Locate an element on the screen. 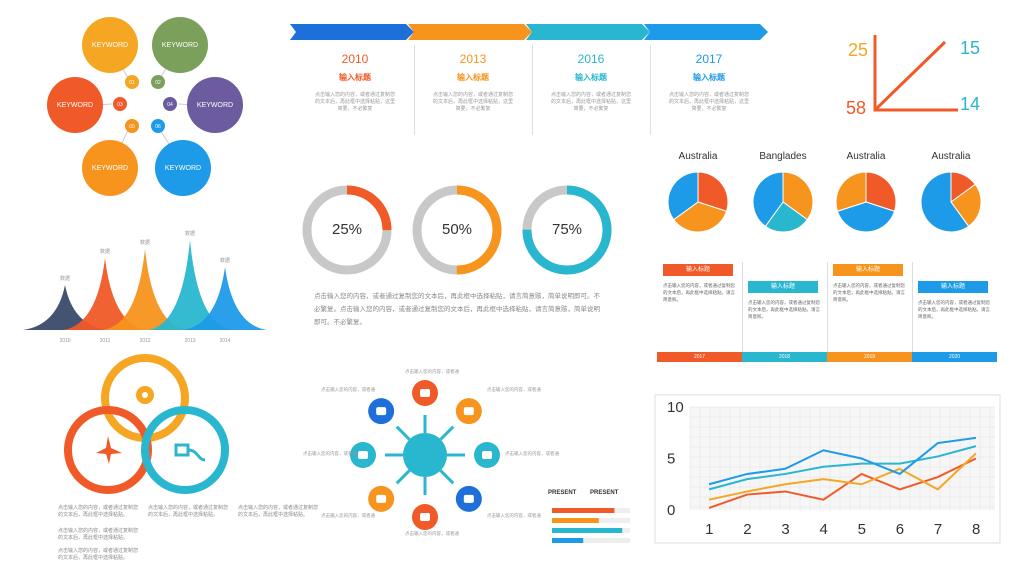 The width and height of the screenshot is (1024, 576). pie-title: Banglades is located at coordinates (783, 156).